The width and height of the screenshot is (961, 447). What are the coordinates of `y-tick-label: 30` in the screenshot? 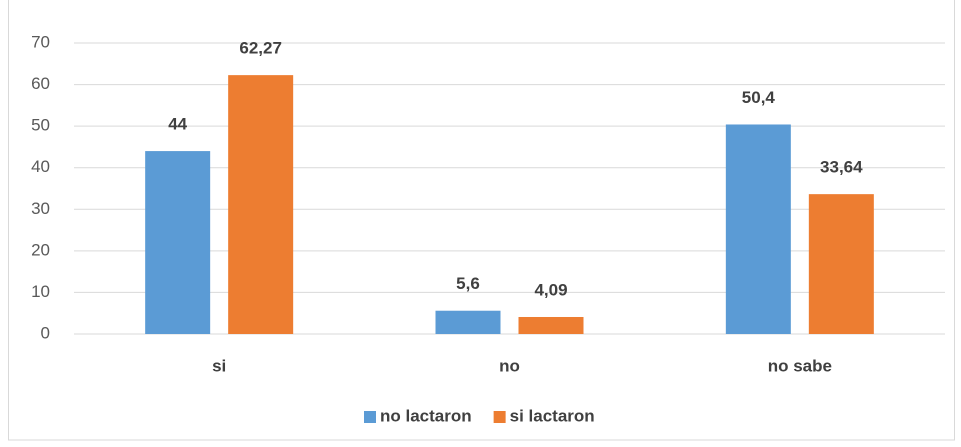 It's located at (40, 208).